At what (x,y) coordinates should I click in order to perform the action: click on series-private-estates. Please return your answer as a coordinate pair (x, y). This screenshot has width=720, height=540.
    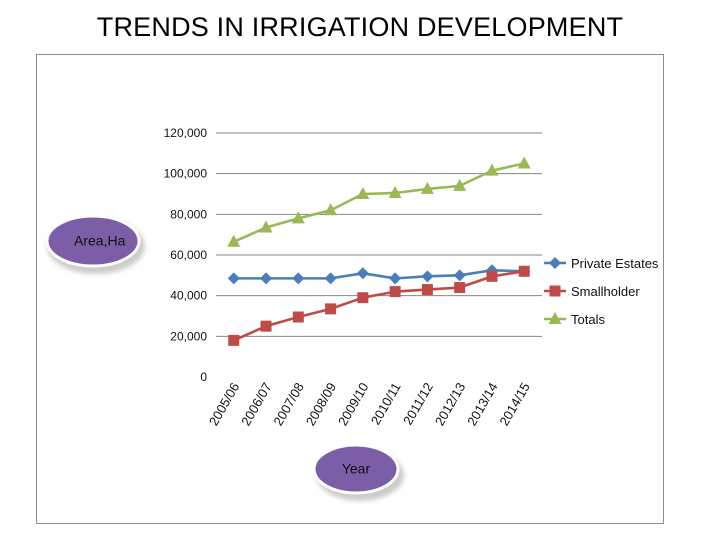
    Looking at the image, I should click on (379, 274).